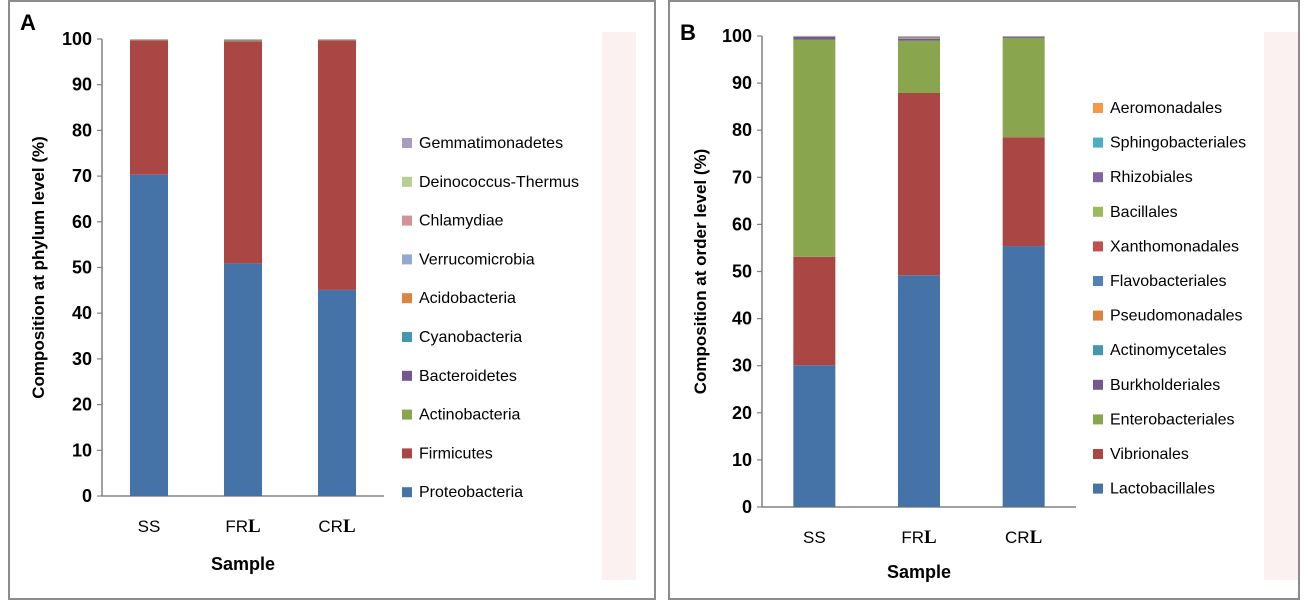 The image size is (1308, 602). I want to click on legend-label: Gemmatimonadetes, so click(491, 143).